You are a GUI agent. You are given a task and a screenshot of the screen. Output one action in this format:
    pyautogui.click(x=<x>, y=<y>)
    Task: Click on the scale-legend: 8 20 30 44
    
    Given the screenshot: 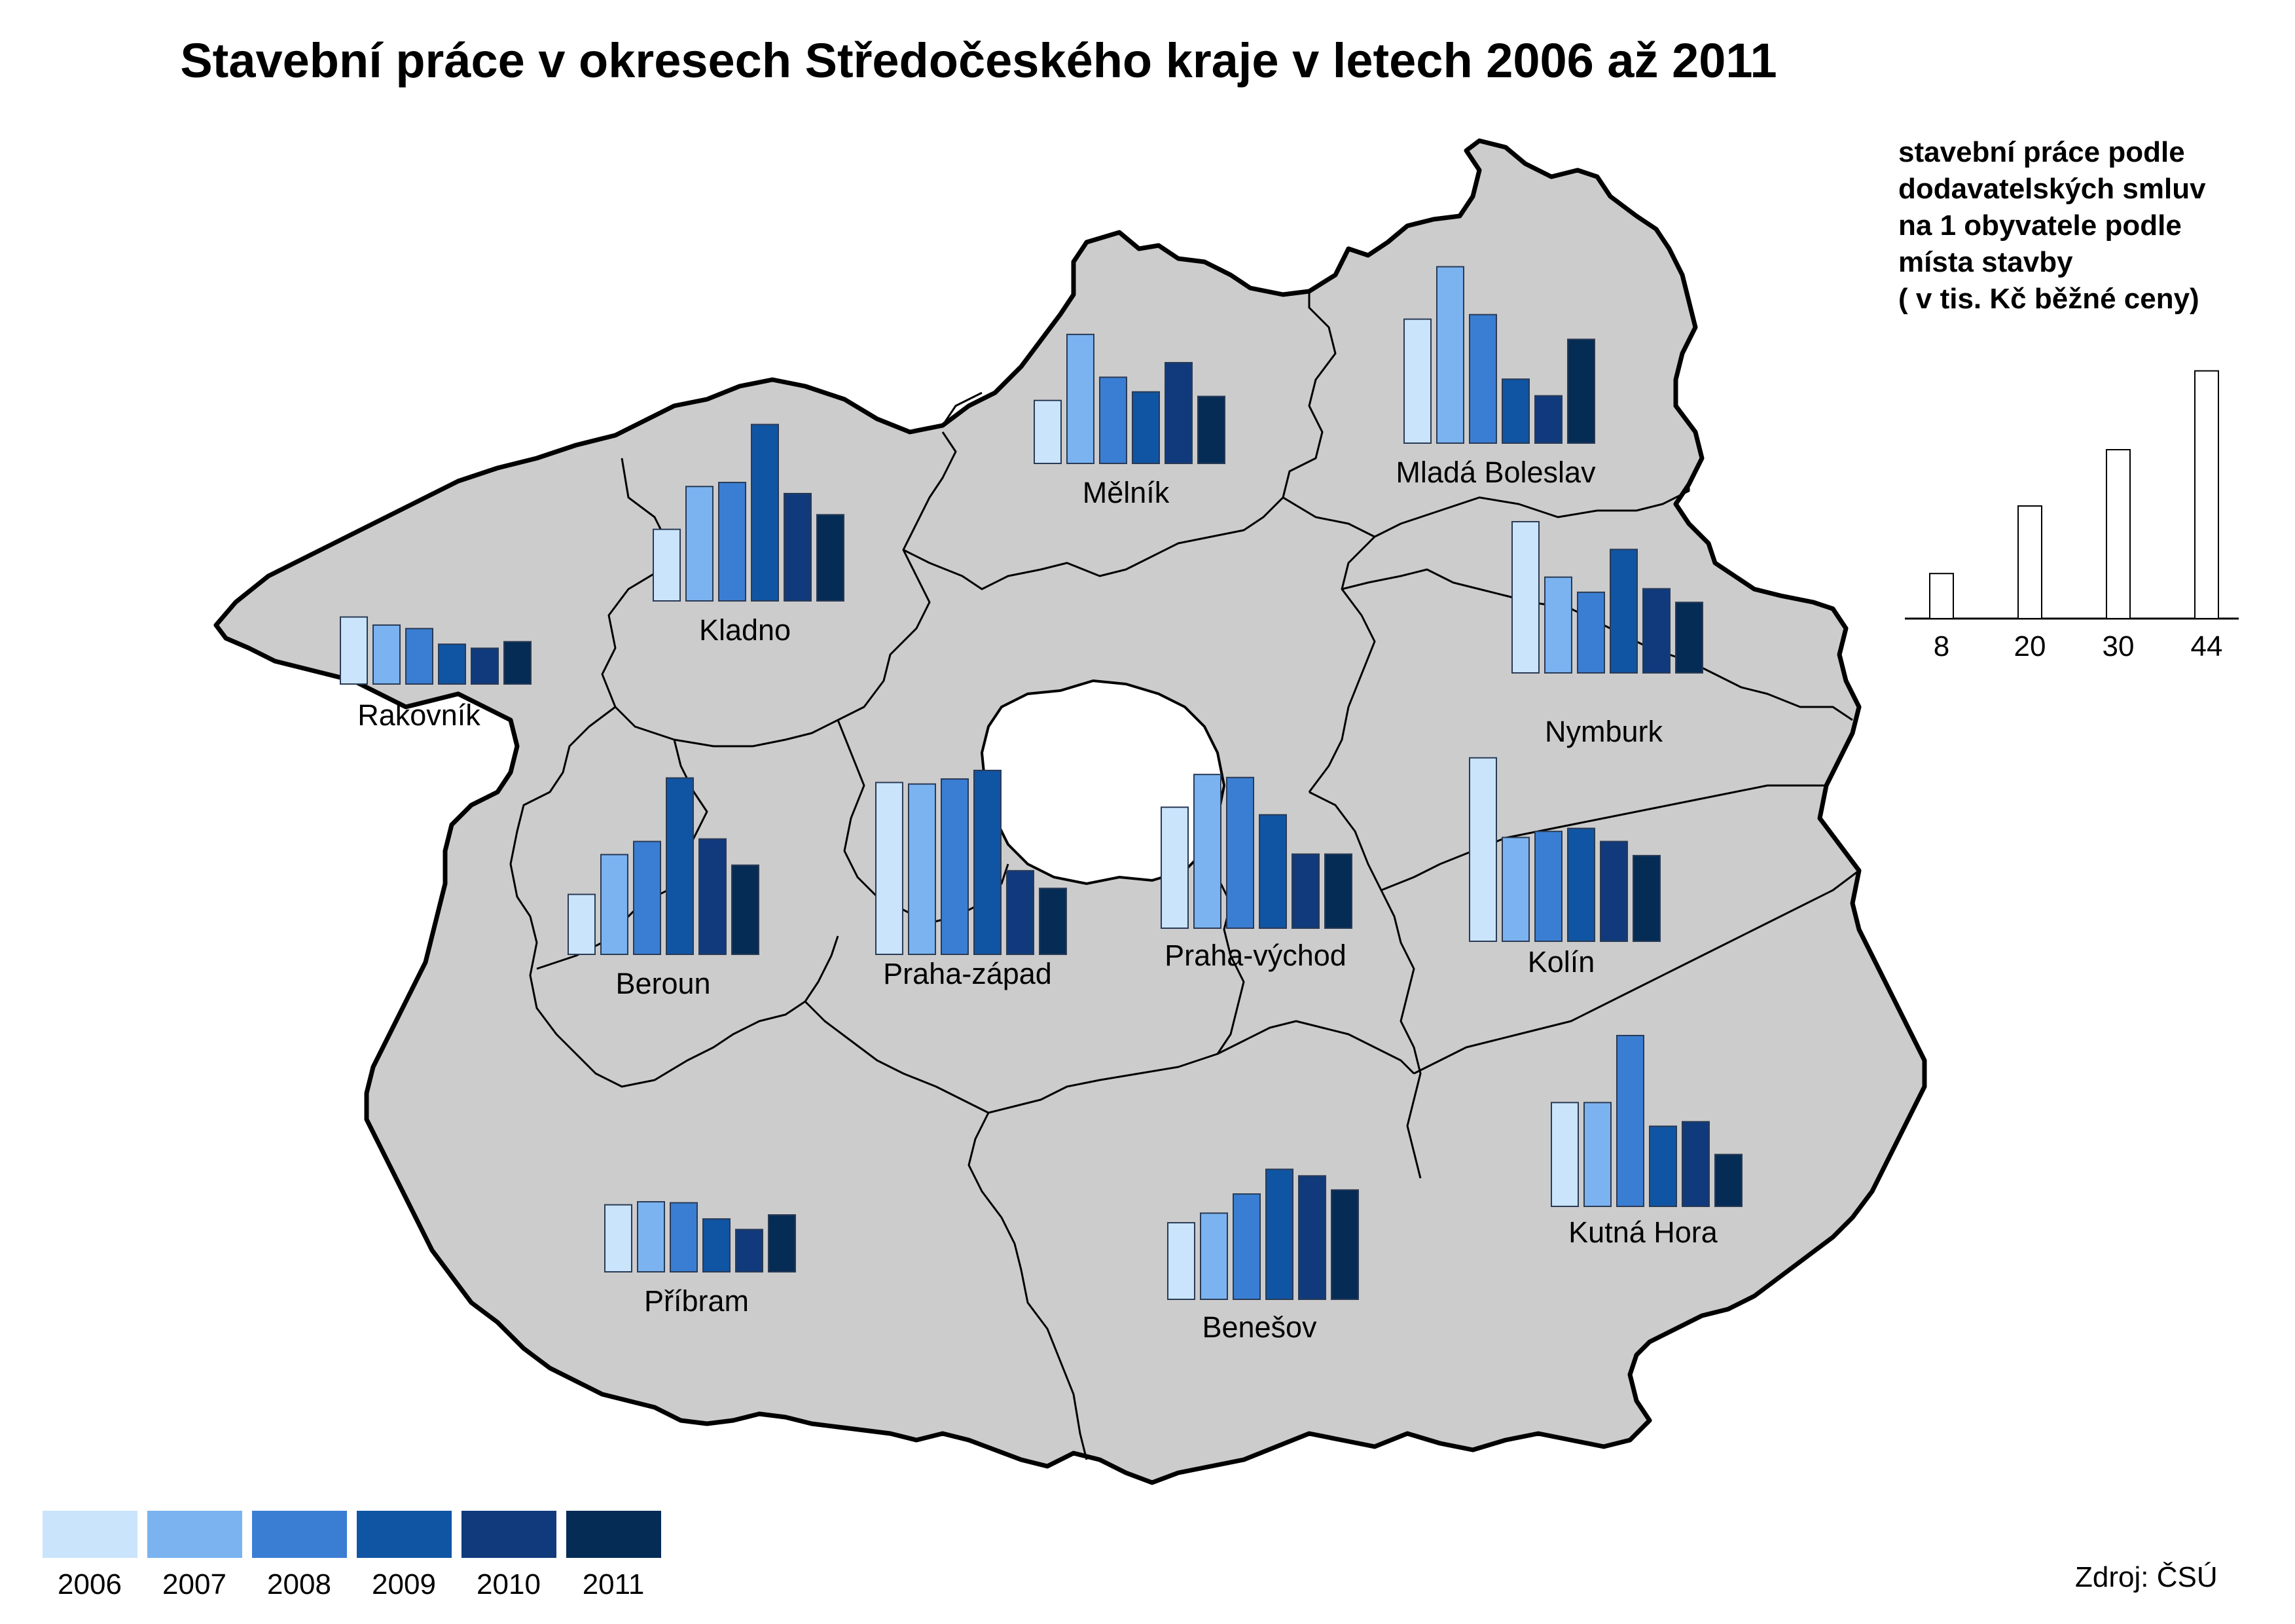 What is the action you would take?
    pyautogui.click(x=2072, y=516)
    